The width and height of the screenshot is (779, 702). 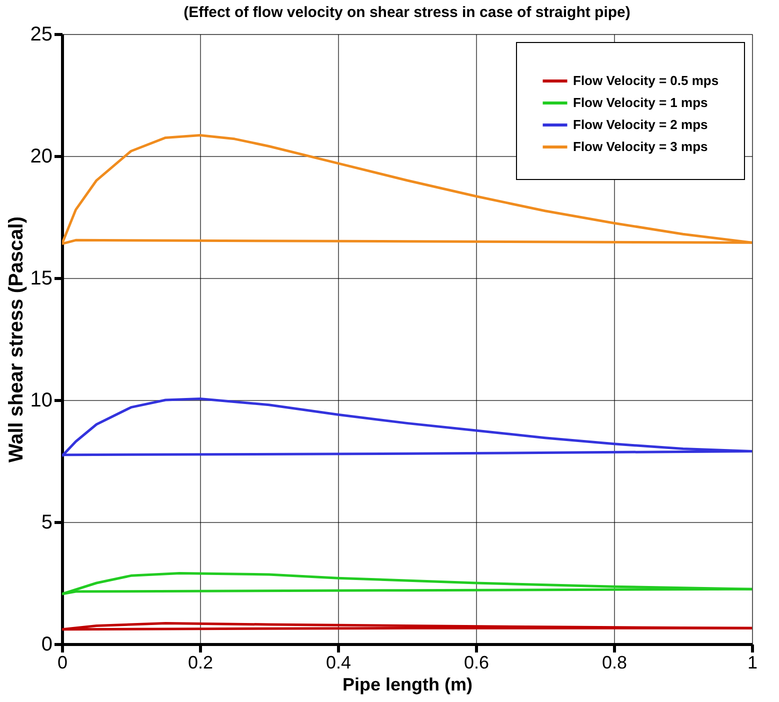 What do you see at coordinates (16, 339) in the screenshot?
I see `y-axis-title: Wall shear stress (Pascal)` at bounding box center [16, 339].